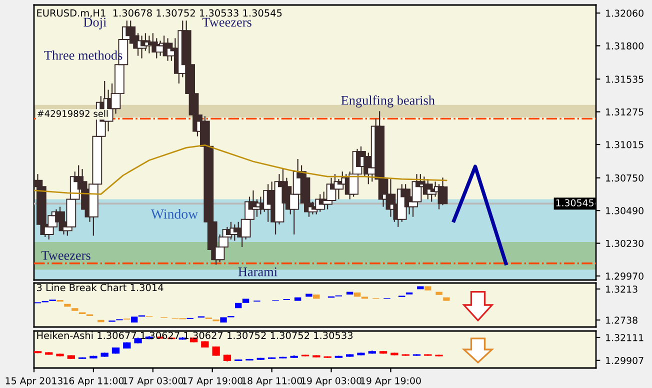 The height and width of the screenshot is (388, 652). I want to click on y-tick-label: 1.2738, so click(622, 320).